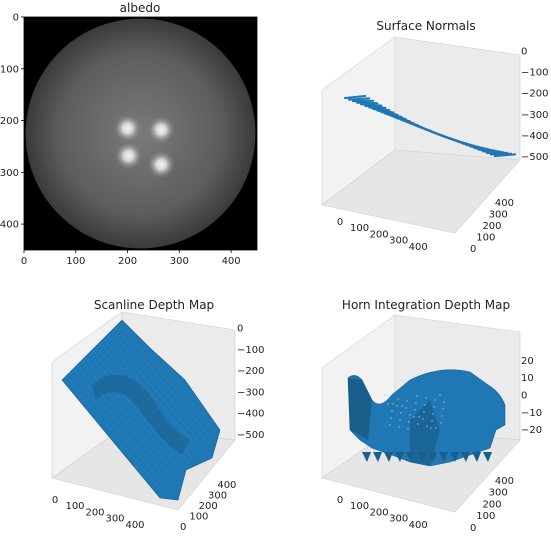  Describe the element at coordinates (527, 378) in the screenshot. I see `z-tick-label: 10` at that location.